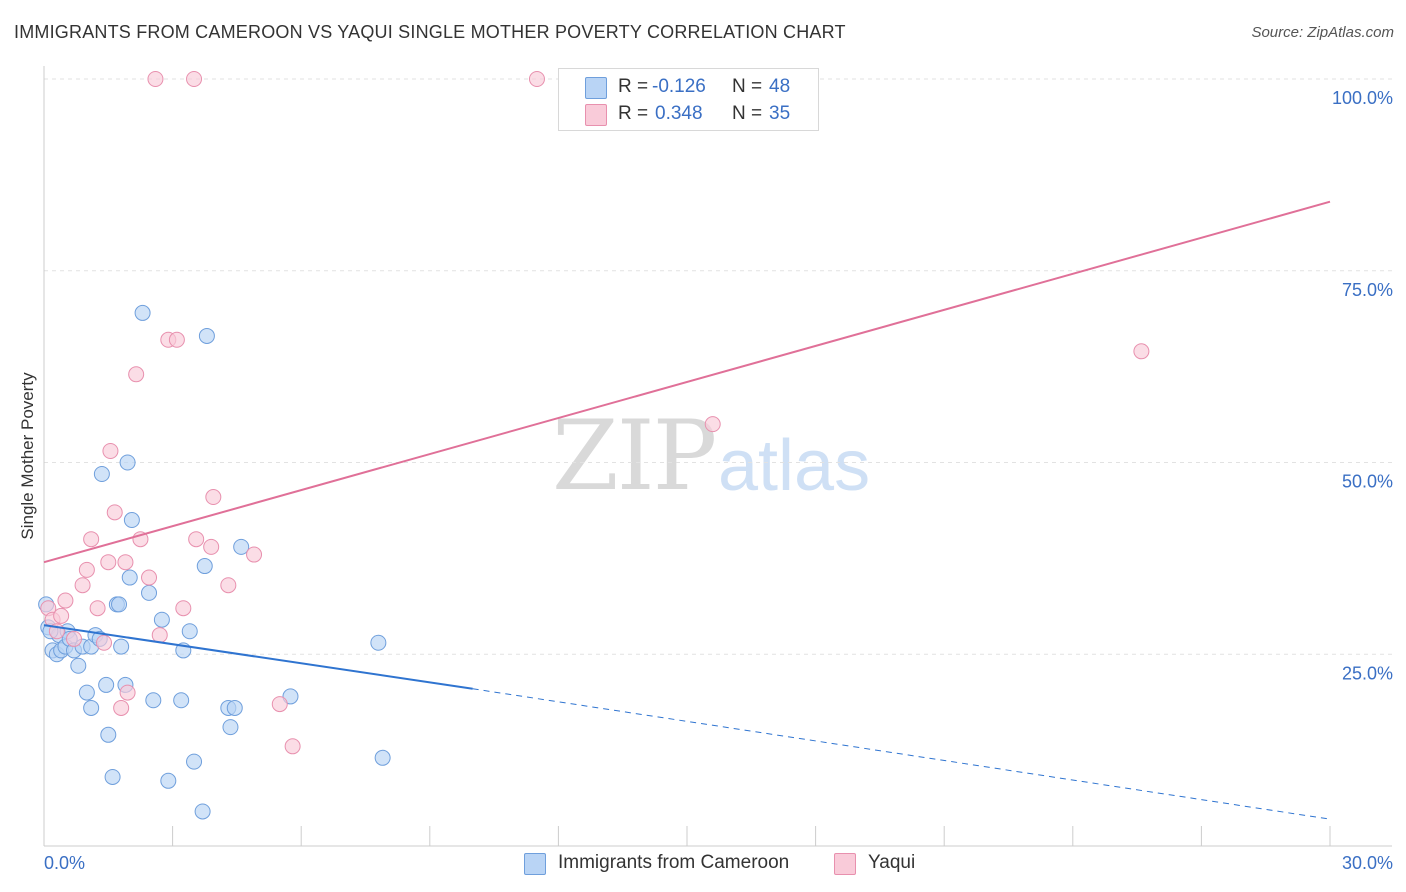 The width and height of the screenshot is (1406, 892). What do you see at coordinates (64, 863) in the screenshot?
I see `x-tick-label: 0.0%` at bounding box center [64, 863].